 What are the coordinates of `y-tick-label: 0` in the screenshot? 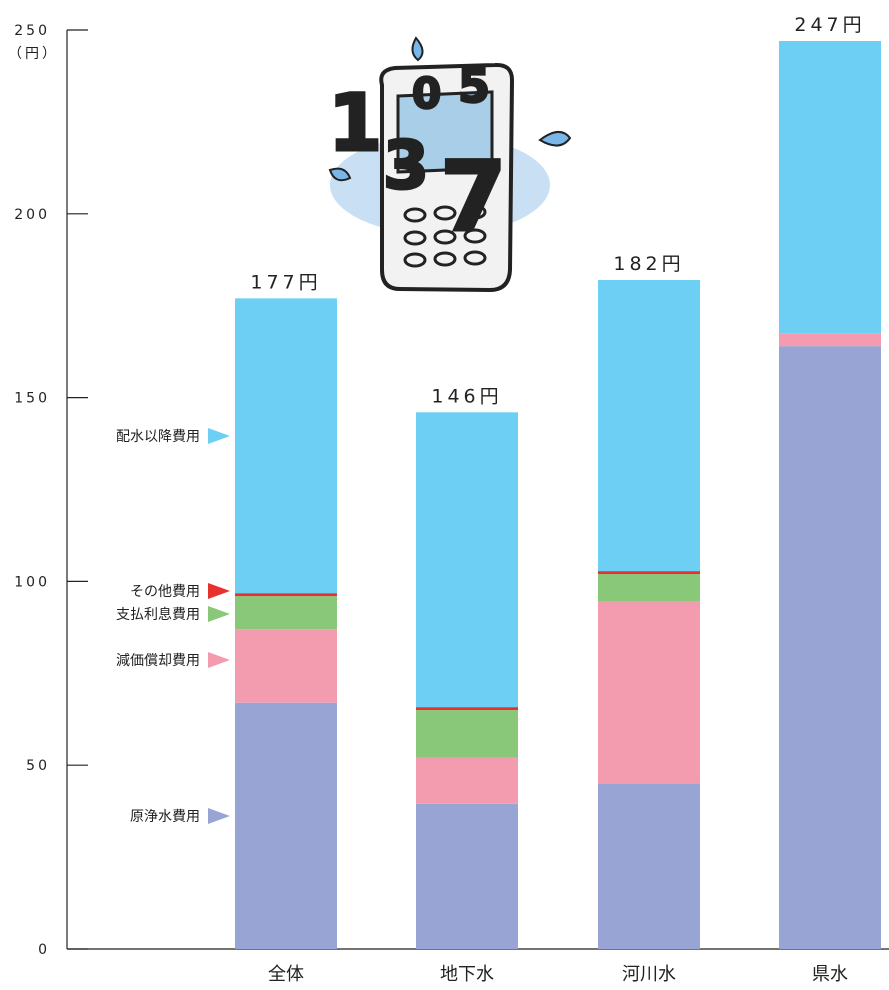 It's located at (44, 950).